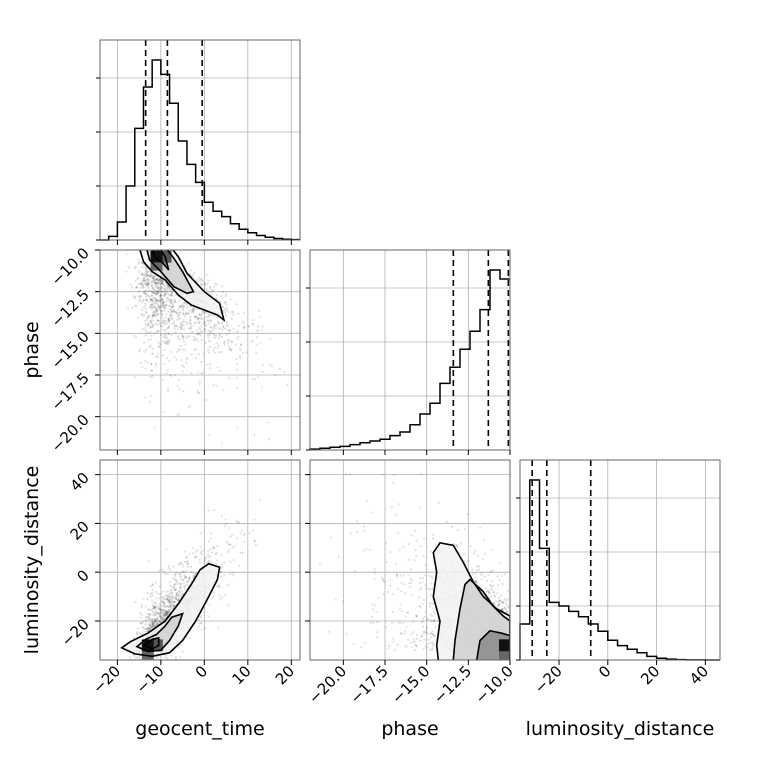 The height and width of the screenshot is (760, 760). Describe the element at coordinates (75, 632) in the screenshot. I see `y-tick-label: −20` at that location.